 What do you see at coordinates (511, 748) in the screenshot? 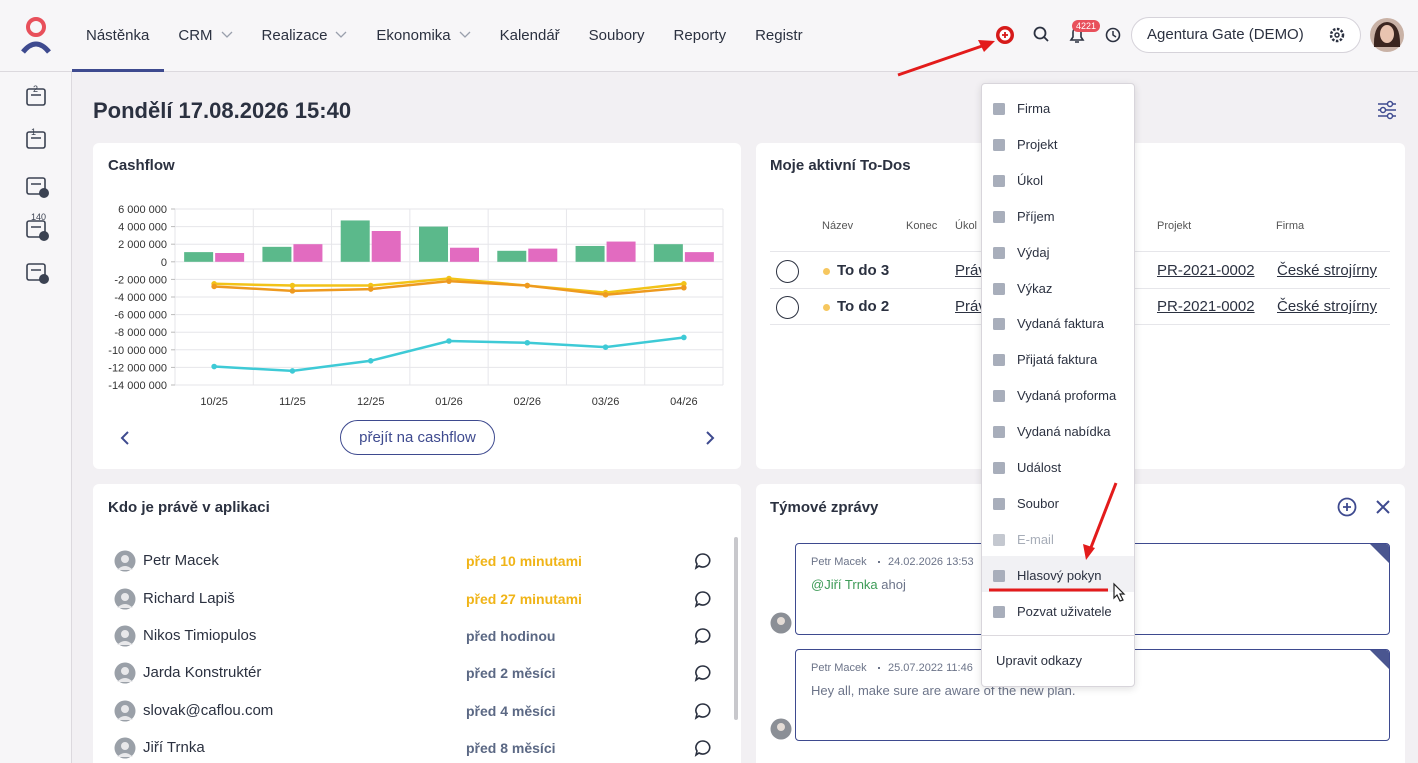
I see `last-seen: před 8 měsíci` at bounding box center [511, 748].